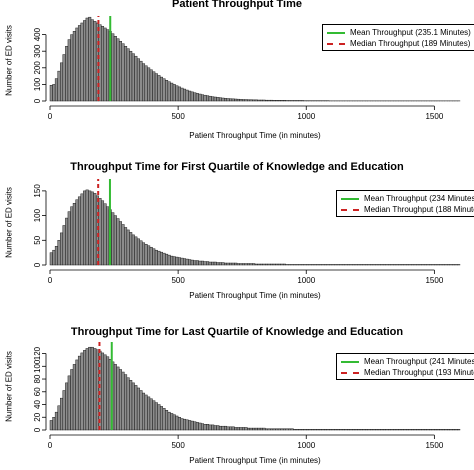 Image resolution: width=474 pixels, height=470 pixels. I want to click on y-tick-label: 120, so click(37, 353).